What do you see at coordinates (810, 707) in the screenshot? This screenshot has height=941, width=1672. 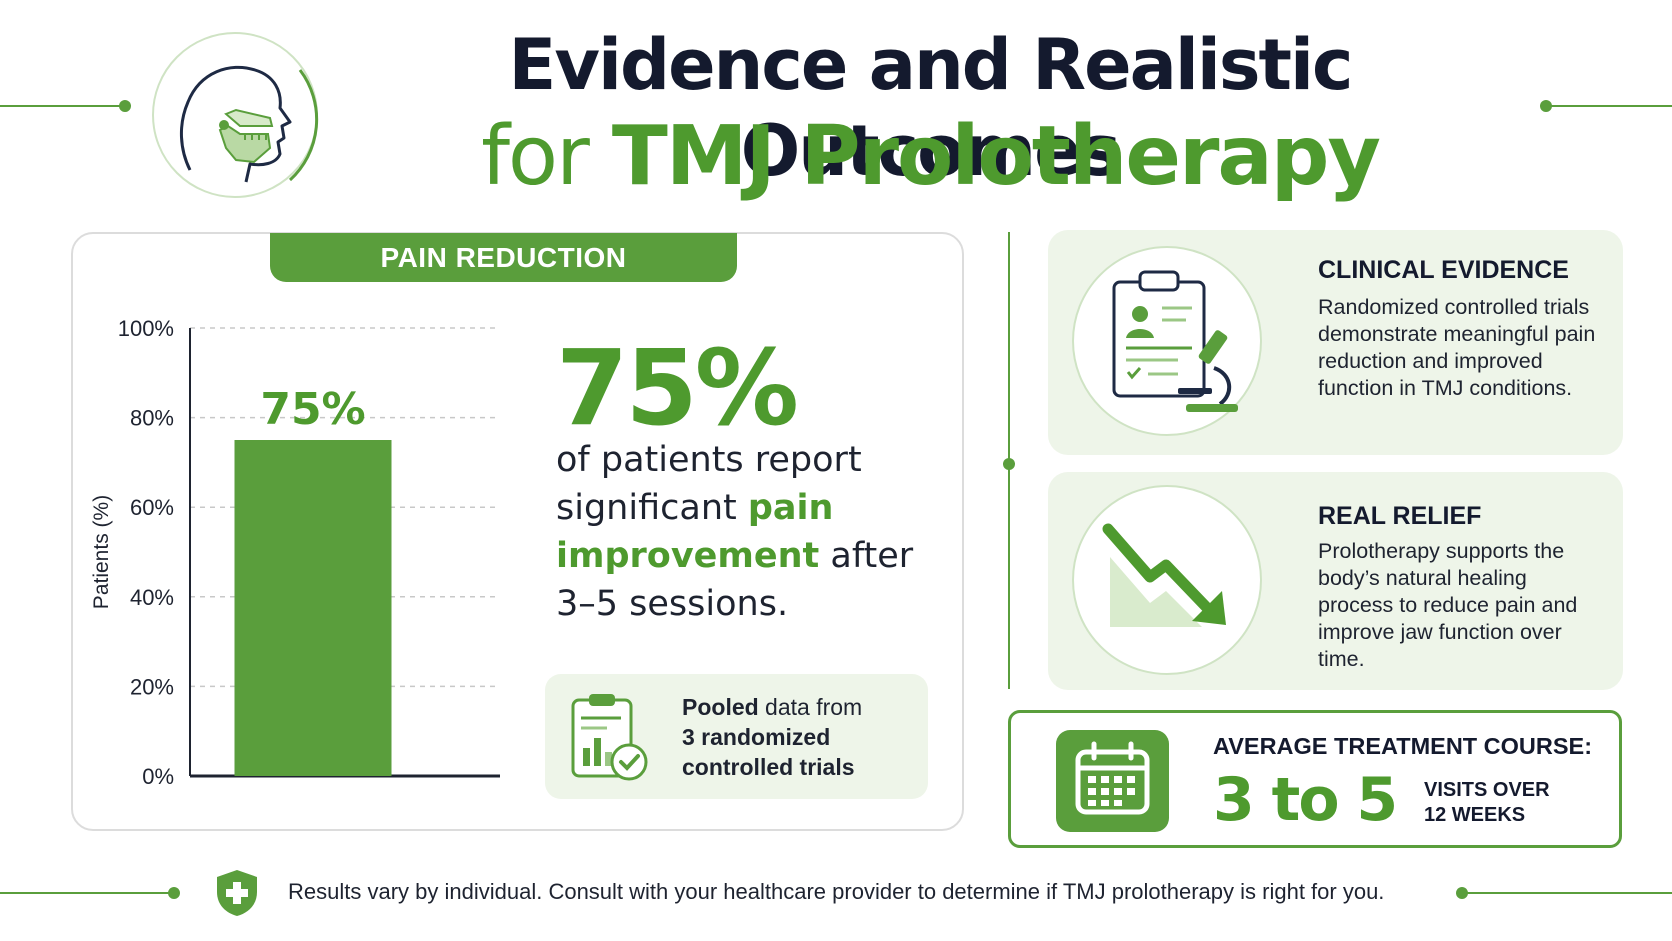 I see `pooled-rest1: data from` at bounding box center [810, 707].